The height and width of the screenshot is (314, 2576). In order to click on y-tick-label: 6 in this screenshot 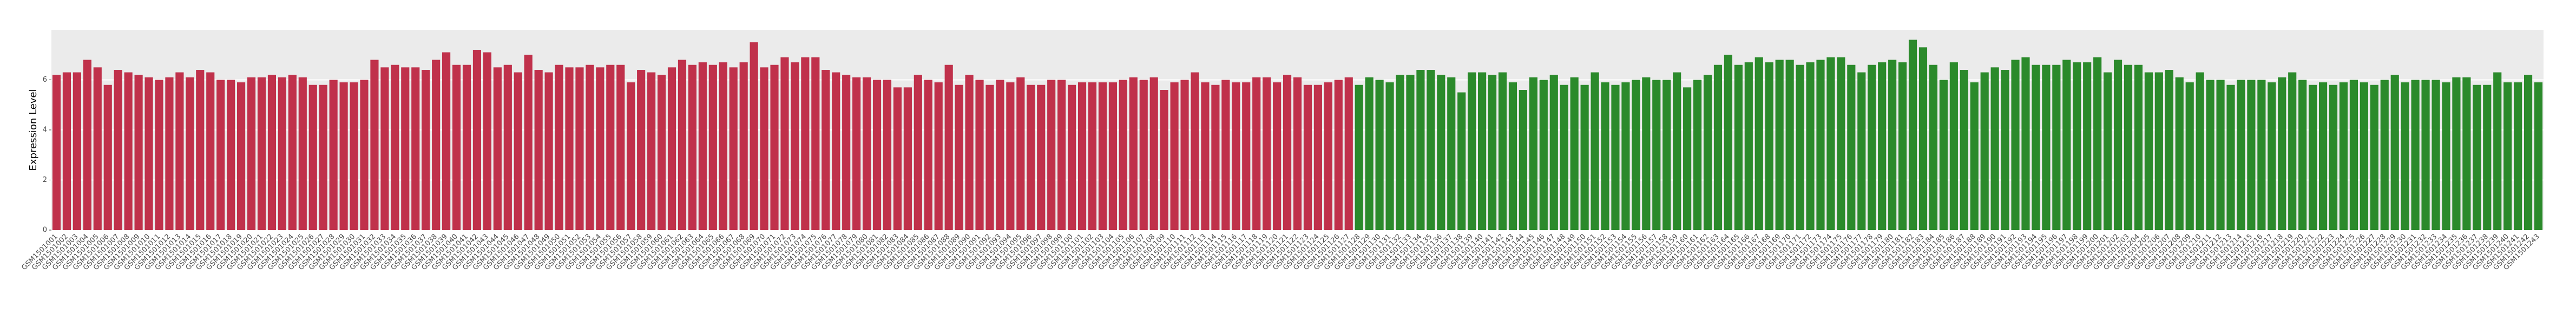, I will do `click(45, 80)`.